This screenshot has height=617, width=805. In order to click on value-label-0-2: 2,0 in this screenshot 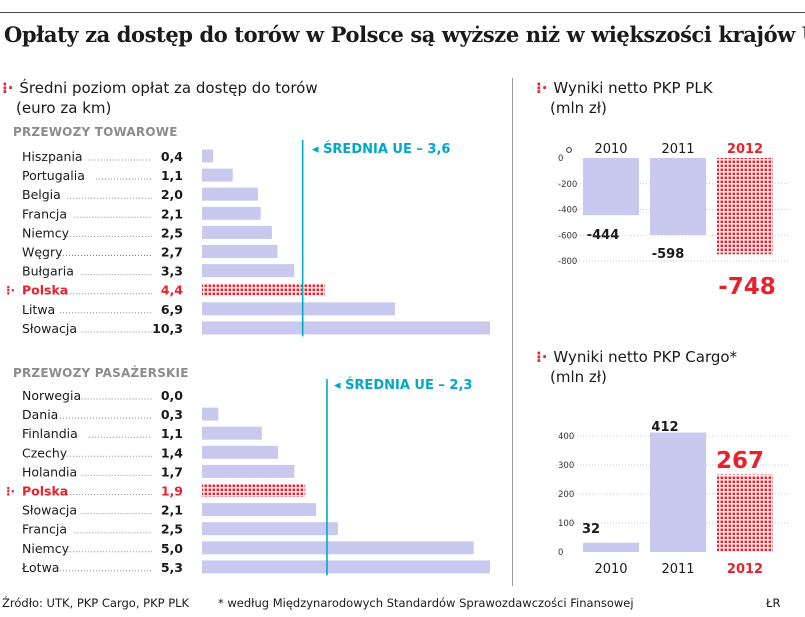, I will do `click(172, 194)`.